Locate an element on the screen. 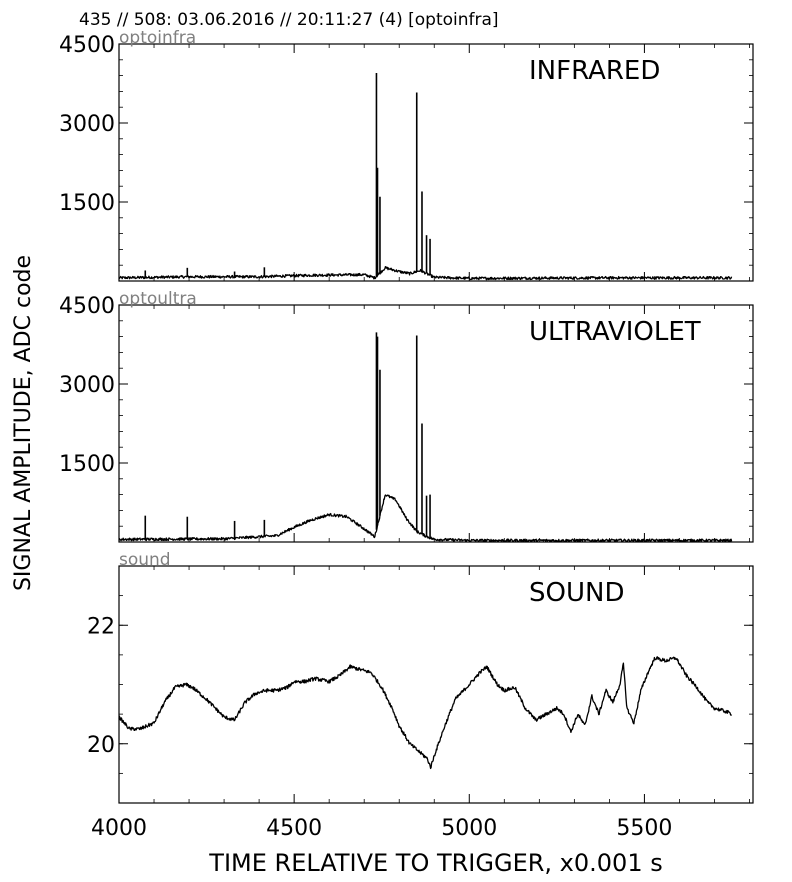 The image size is (792, 882). infrared-source-label: optoinfra is located at coordinates (157, 38).